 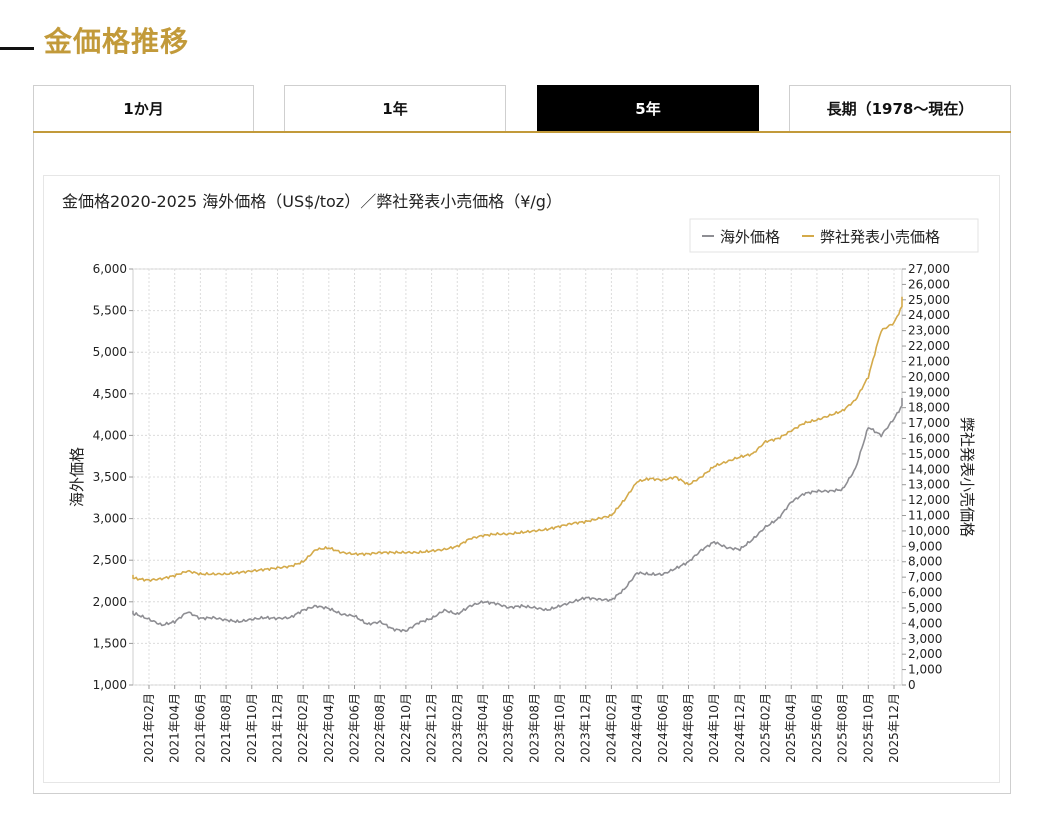 What do you see at coordinates (648, 108) in the screenshot?
I see `tab-5-years: 5年` at bounding box center [648, 108].